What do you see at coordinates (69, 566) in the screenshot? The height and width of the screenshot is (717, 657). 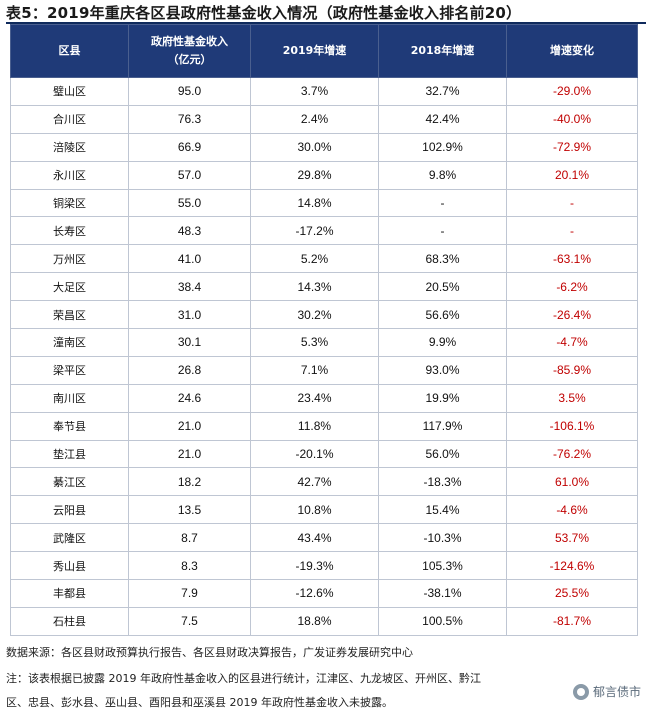 I see `cell-district: 秀山县` at bounding box center [69, 566].